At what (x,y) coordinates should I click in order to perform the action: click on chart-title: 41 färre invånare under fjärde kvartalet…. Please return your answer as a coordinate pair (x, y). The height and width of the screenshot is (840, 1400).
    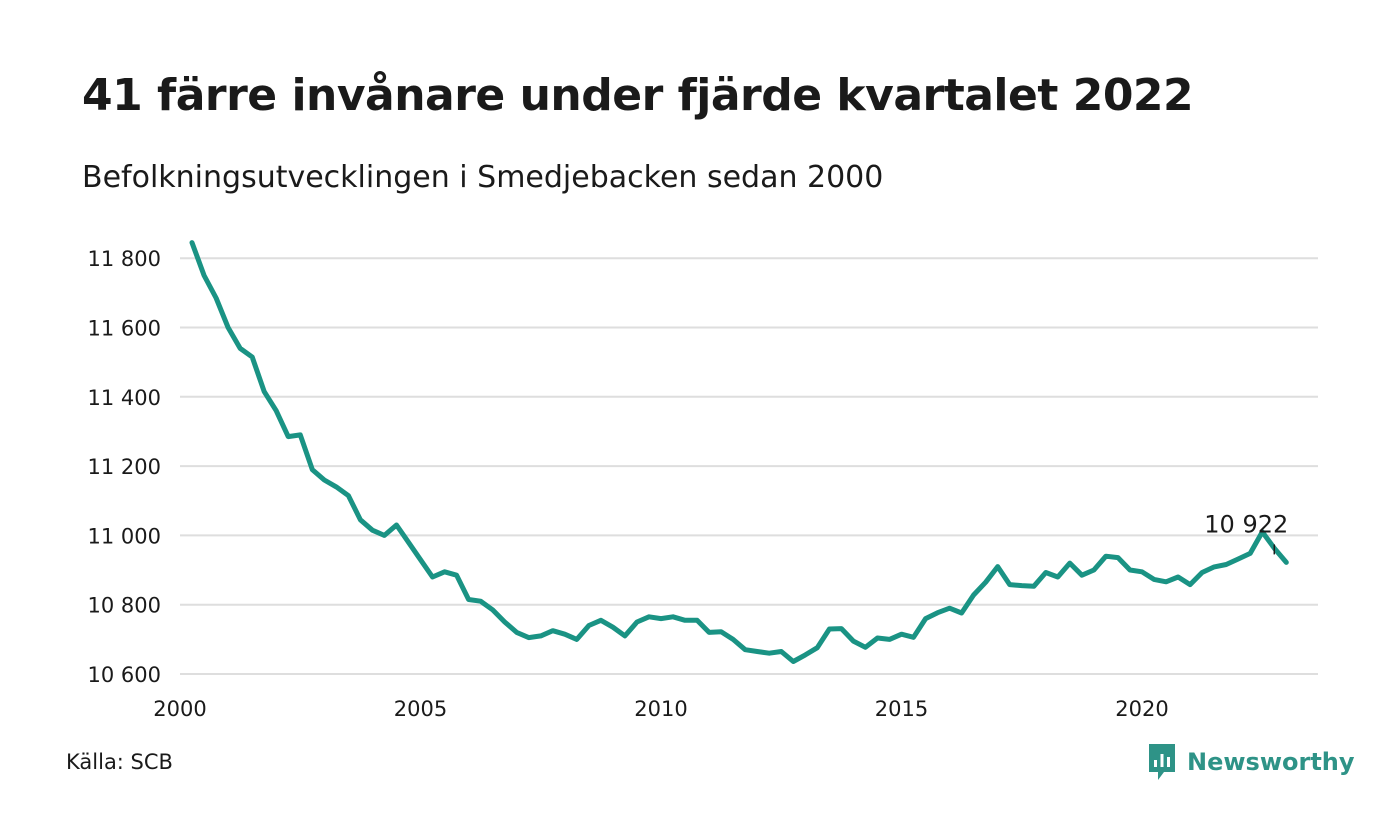
    Looking at the image, I should click on (638, 95).